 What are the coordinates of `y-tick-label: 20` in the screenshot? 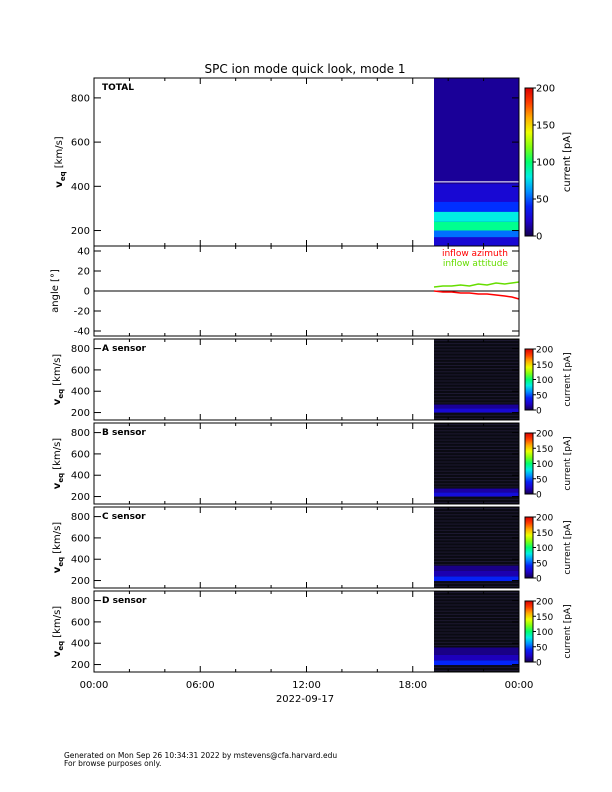 It's located at (83, 272).